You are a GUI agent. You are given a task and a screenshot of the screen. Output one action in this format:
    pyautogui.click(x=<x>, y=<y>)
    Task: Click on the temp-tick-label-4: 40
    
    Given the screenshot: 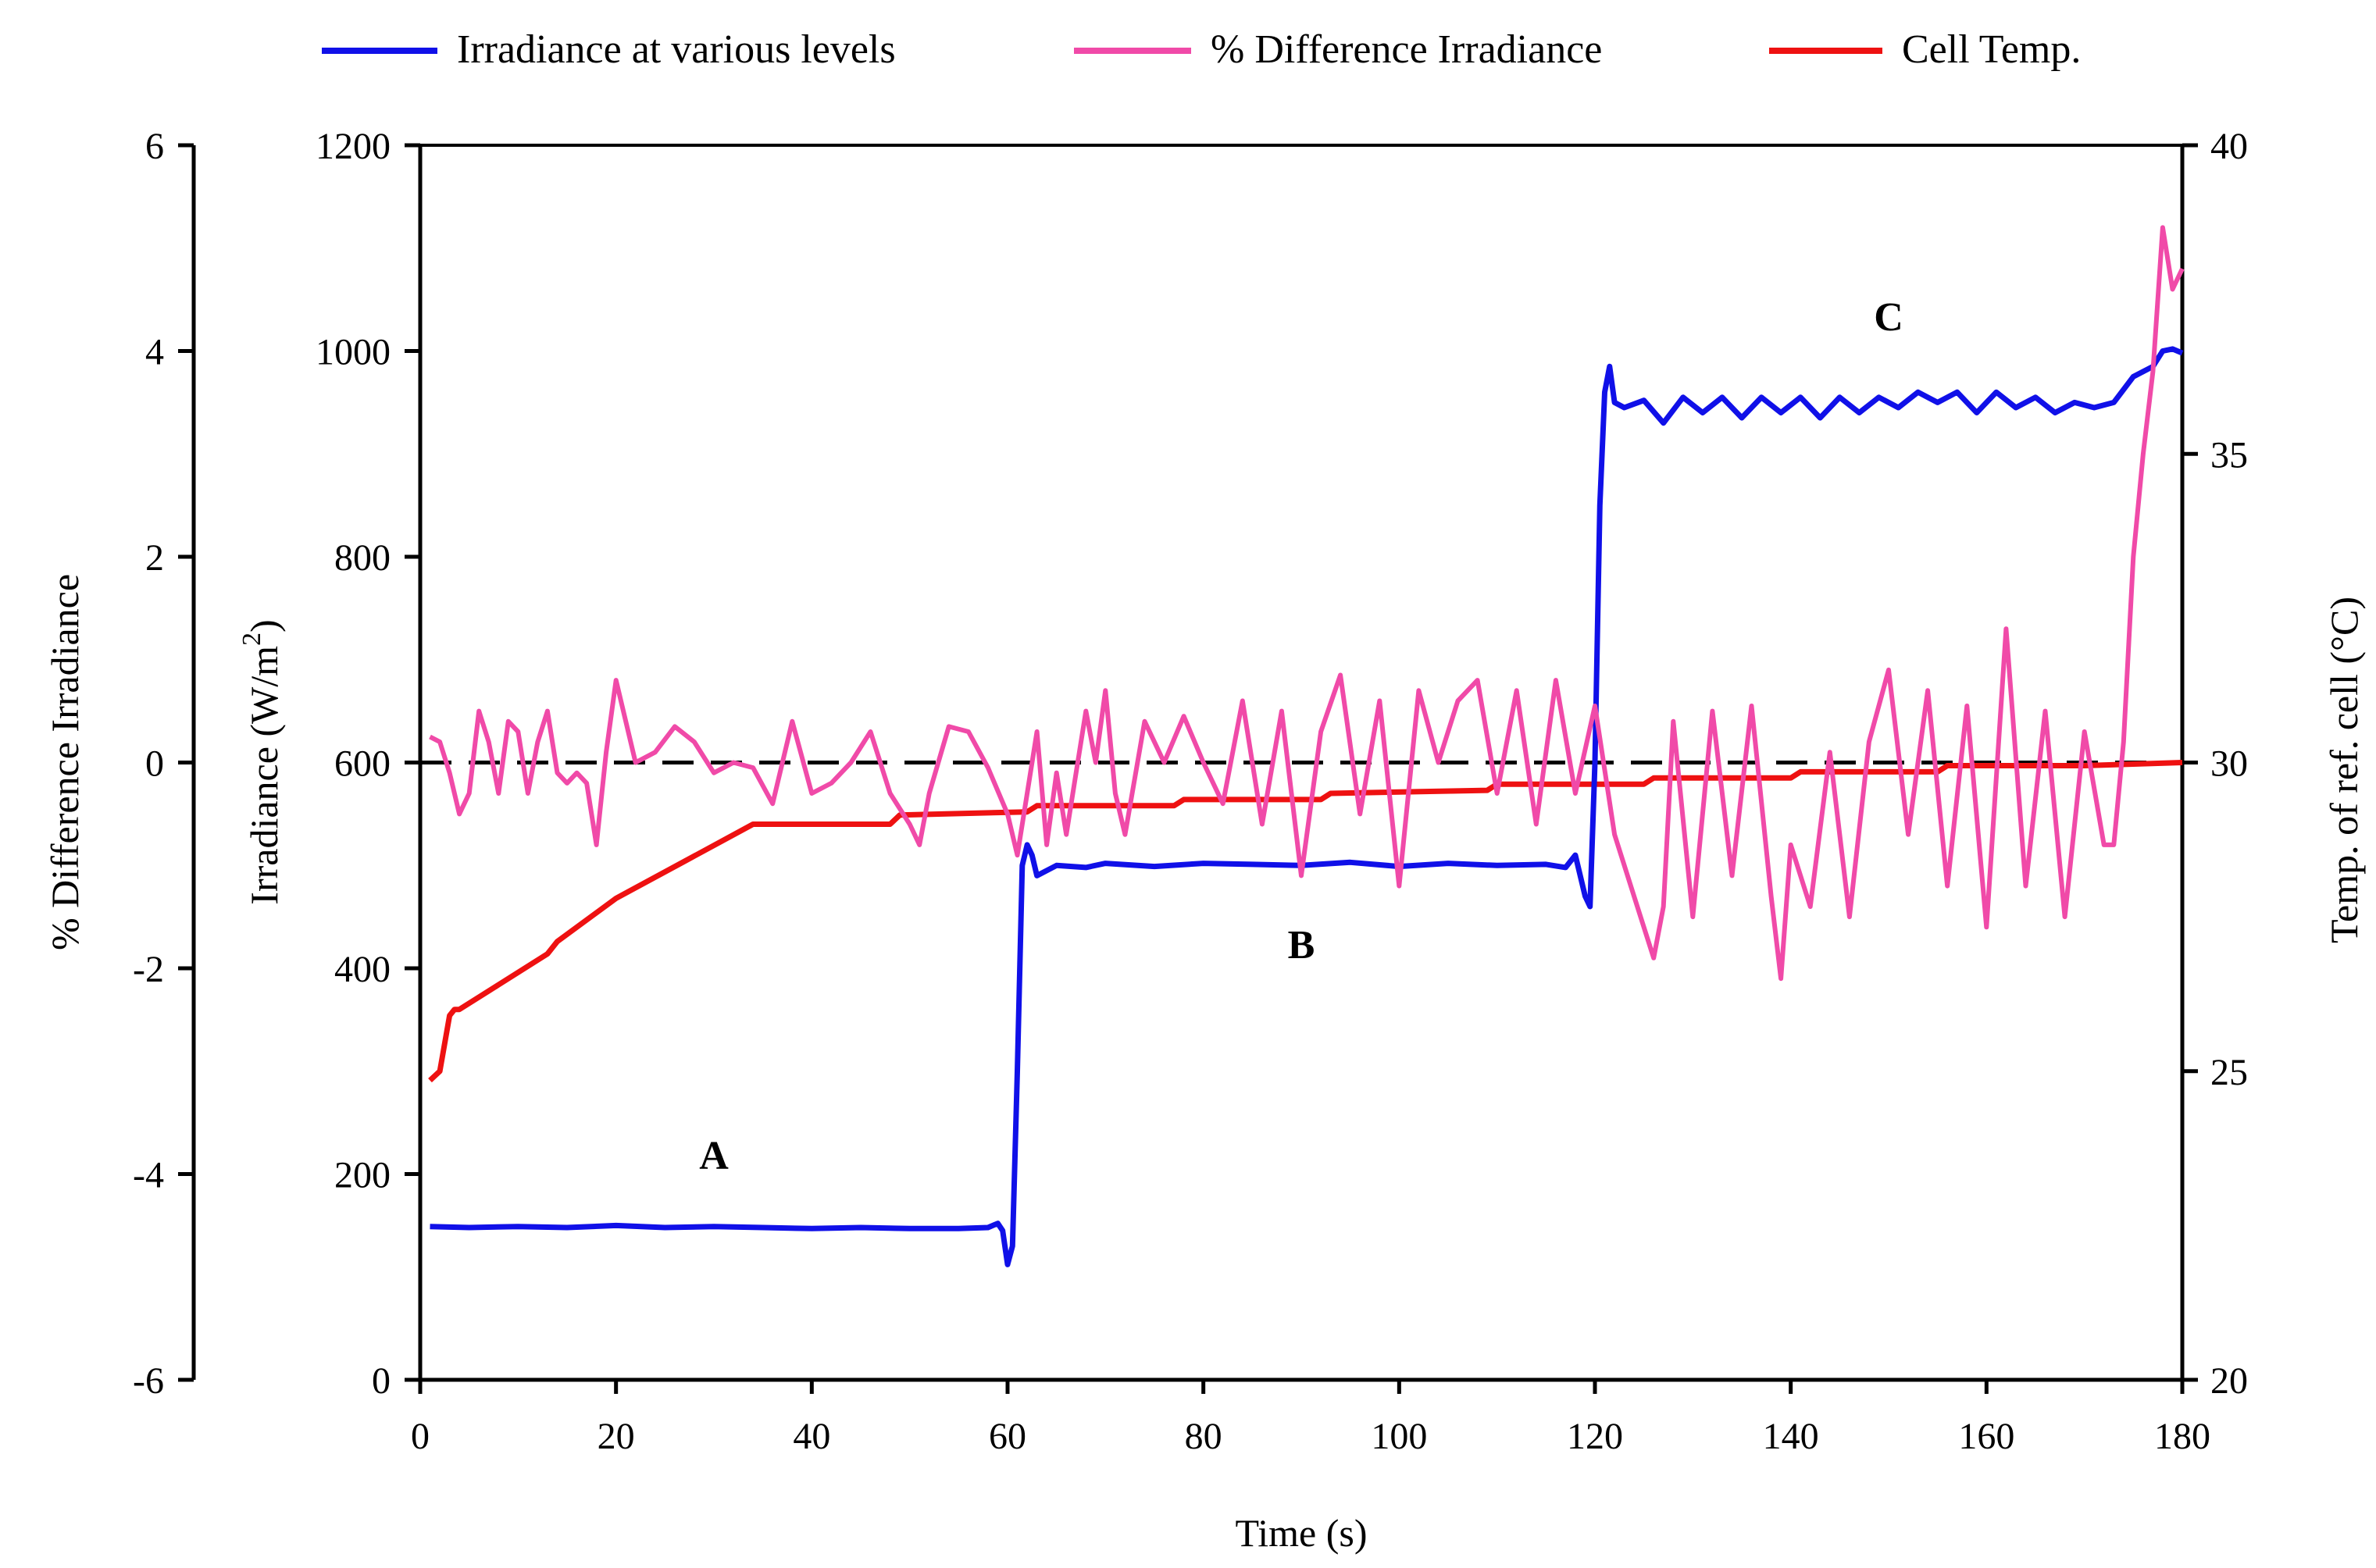 What is the action you would take?
    pyautogui.click(x=2229, y=146)
    